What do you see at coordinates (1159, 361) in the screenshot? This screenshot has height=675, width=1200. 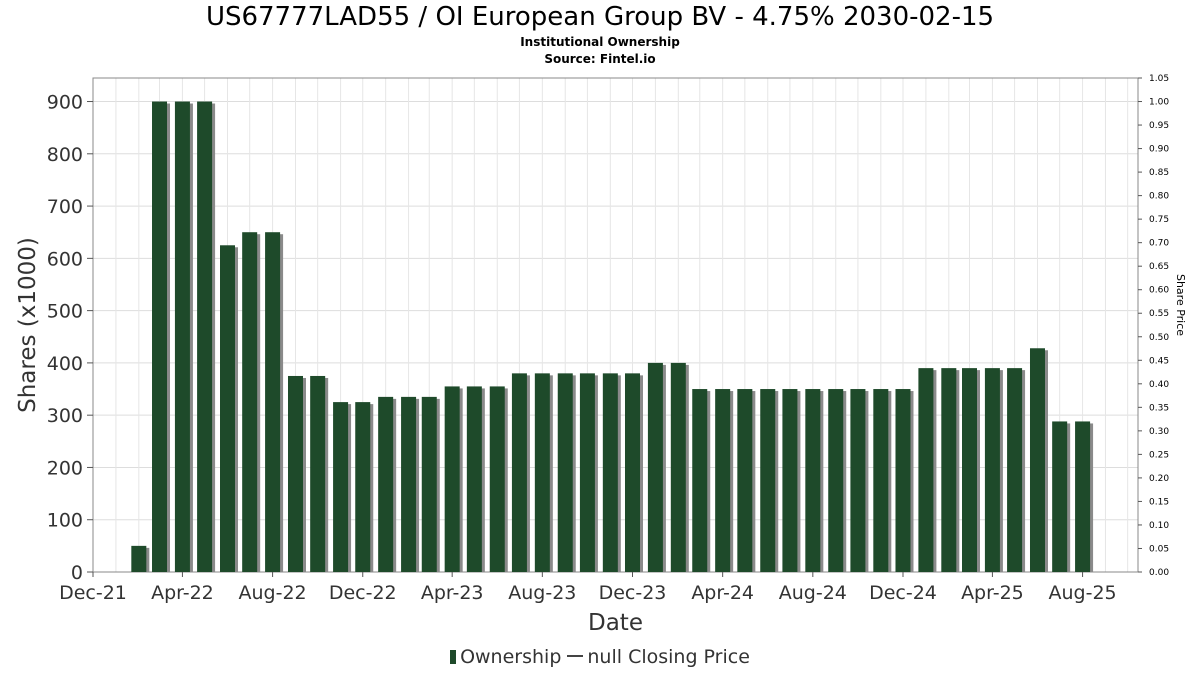 I see `y2-tick-label: 0.45` at bounding box center [1159, 361].